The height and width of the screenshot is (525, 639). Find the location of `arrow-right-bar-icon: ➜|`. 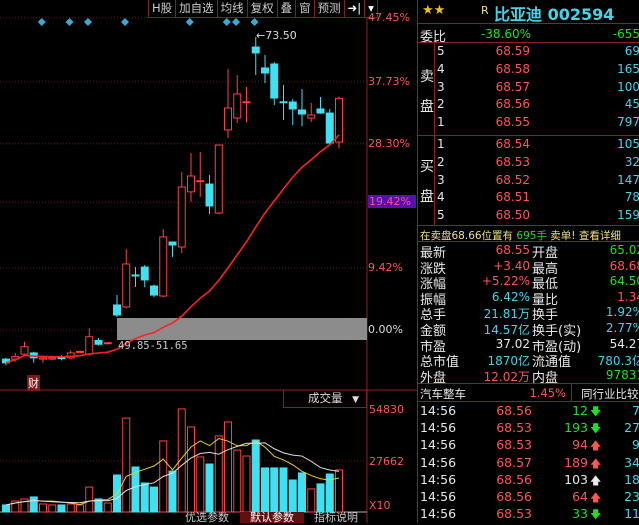

arrow-right-bar-icon: ➜| is located at coordinates (355, 8).